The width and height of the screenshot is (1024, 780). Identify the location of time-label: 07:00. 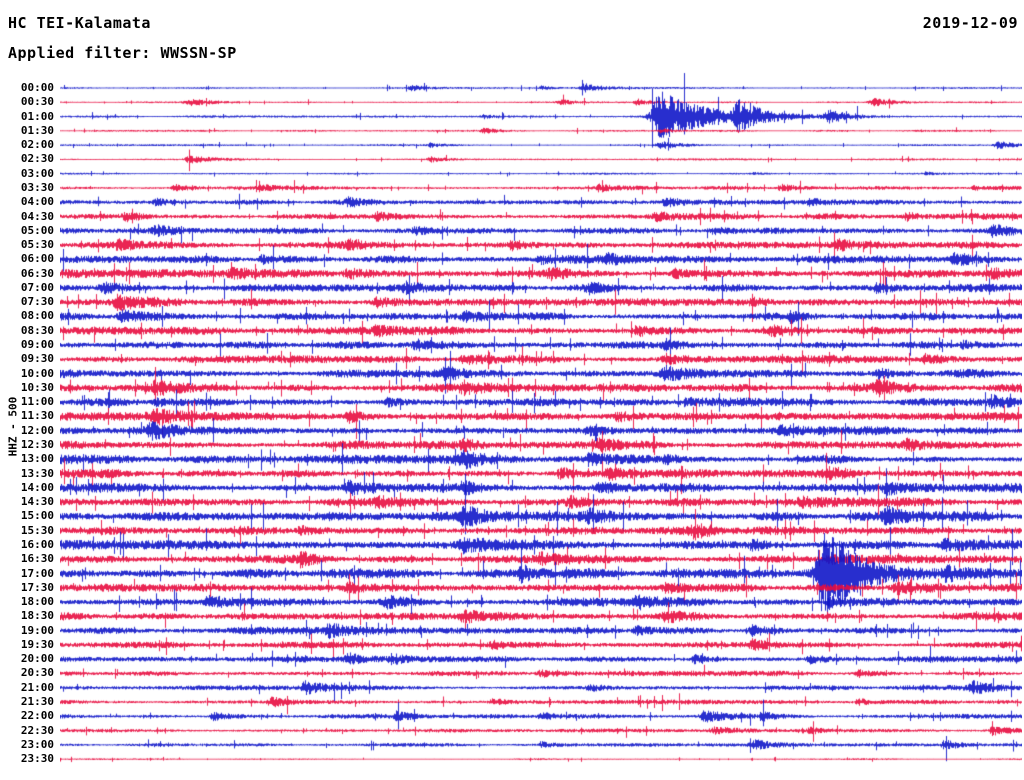
(37, 287).